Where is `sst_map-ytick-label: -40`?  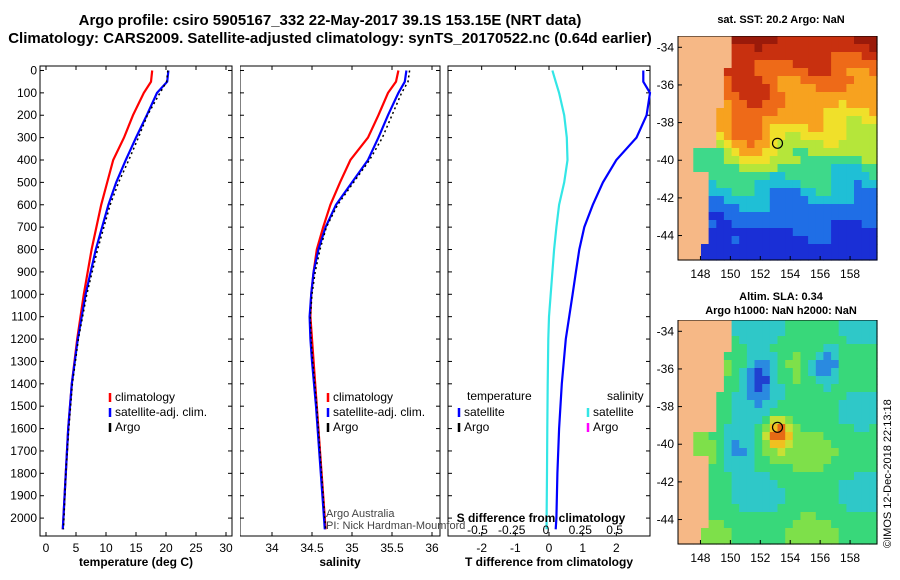
sst_map-ytick-label: -40 is located at coordinates (666, 160).